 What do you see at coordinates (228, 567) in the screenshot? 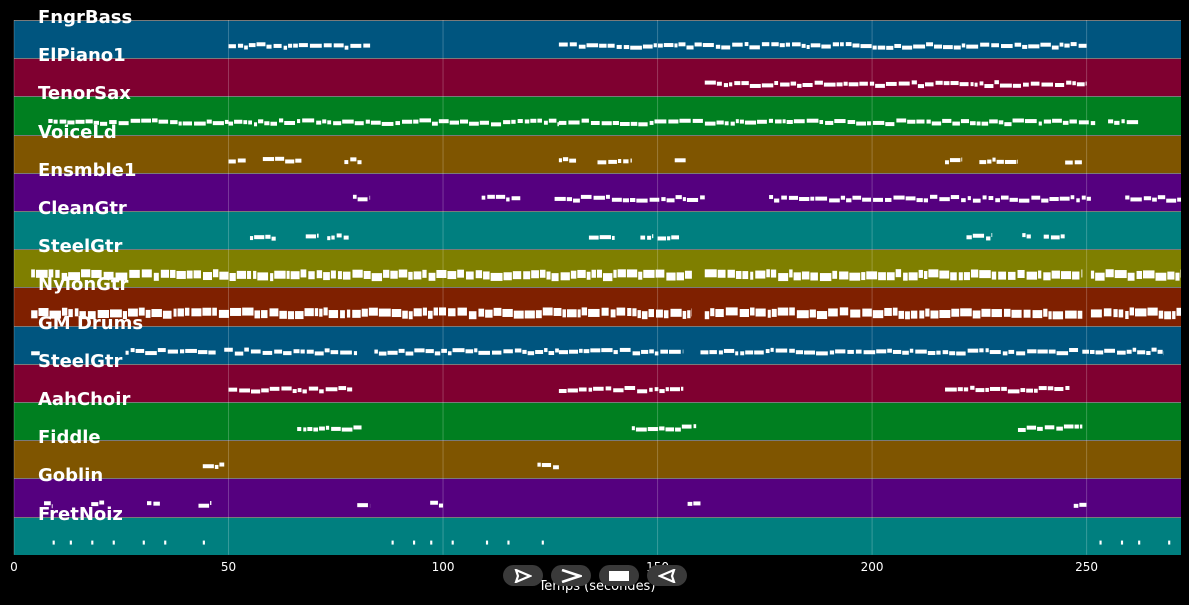
I see `x-tick-label: 50` at bounding box center [228, 567].